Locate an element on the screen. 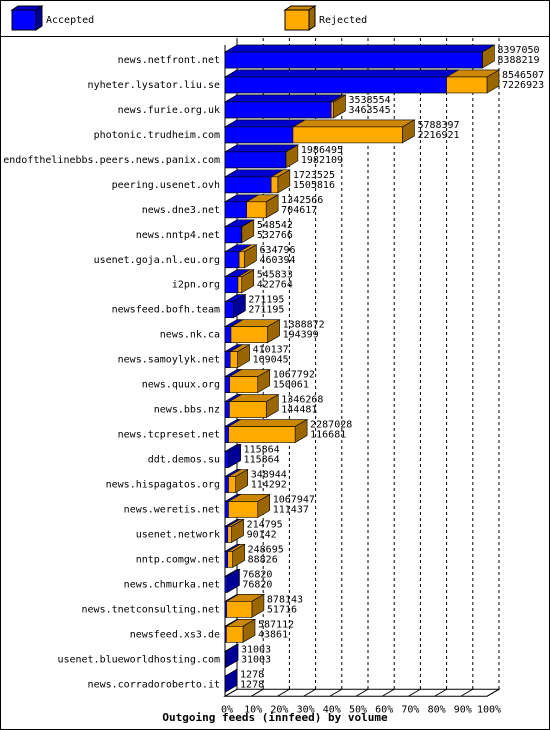  category-label: usenet.network is located at coordinates (178, 534).